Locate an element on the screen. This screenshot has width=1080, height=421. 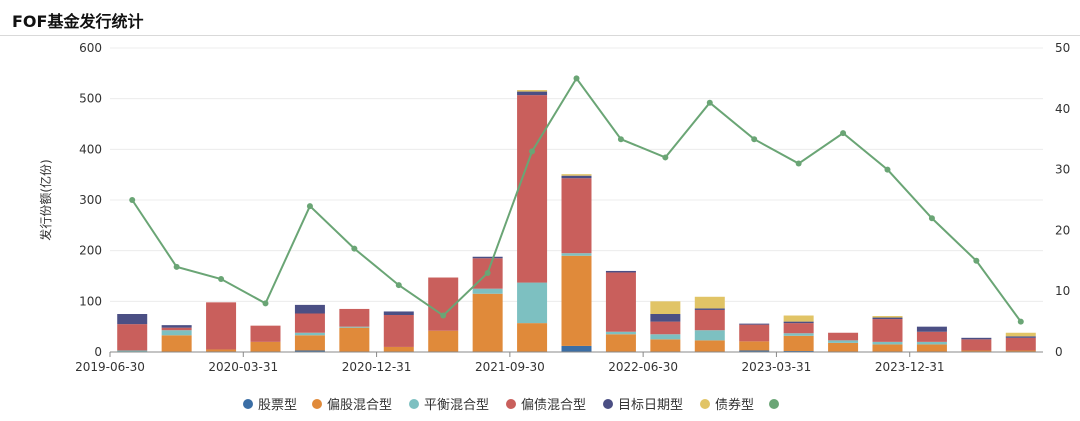
x-tick-label: 2021-09-30 is located at coordinates (510, 367).